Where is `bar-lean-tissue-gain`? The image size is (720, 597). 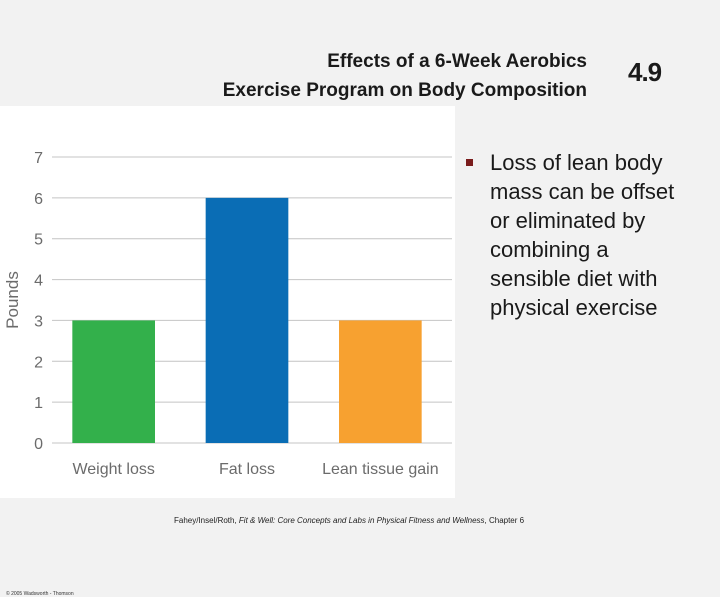
bar-lean-tissue-gain is located at coordinates (380, 381).